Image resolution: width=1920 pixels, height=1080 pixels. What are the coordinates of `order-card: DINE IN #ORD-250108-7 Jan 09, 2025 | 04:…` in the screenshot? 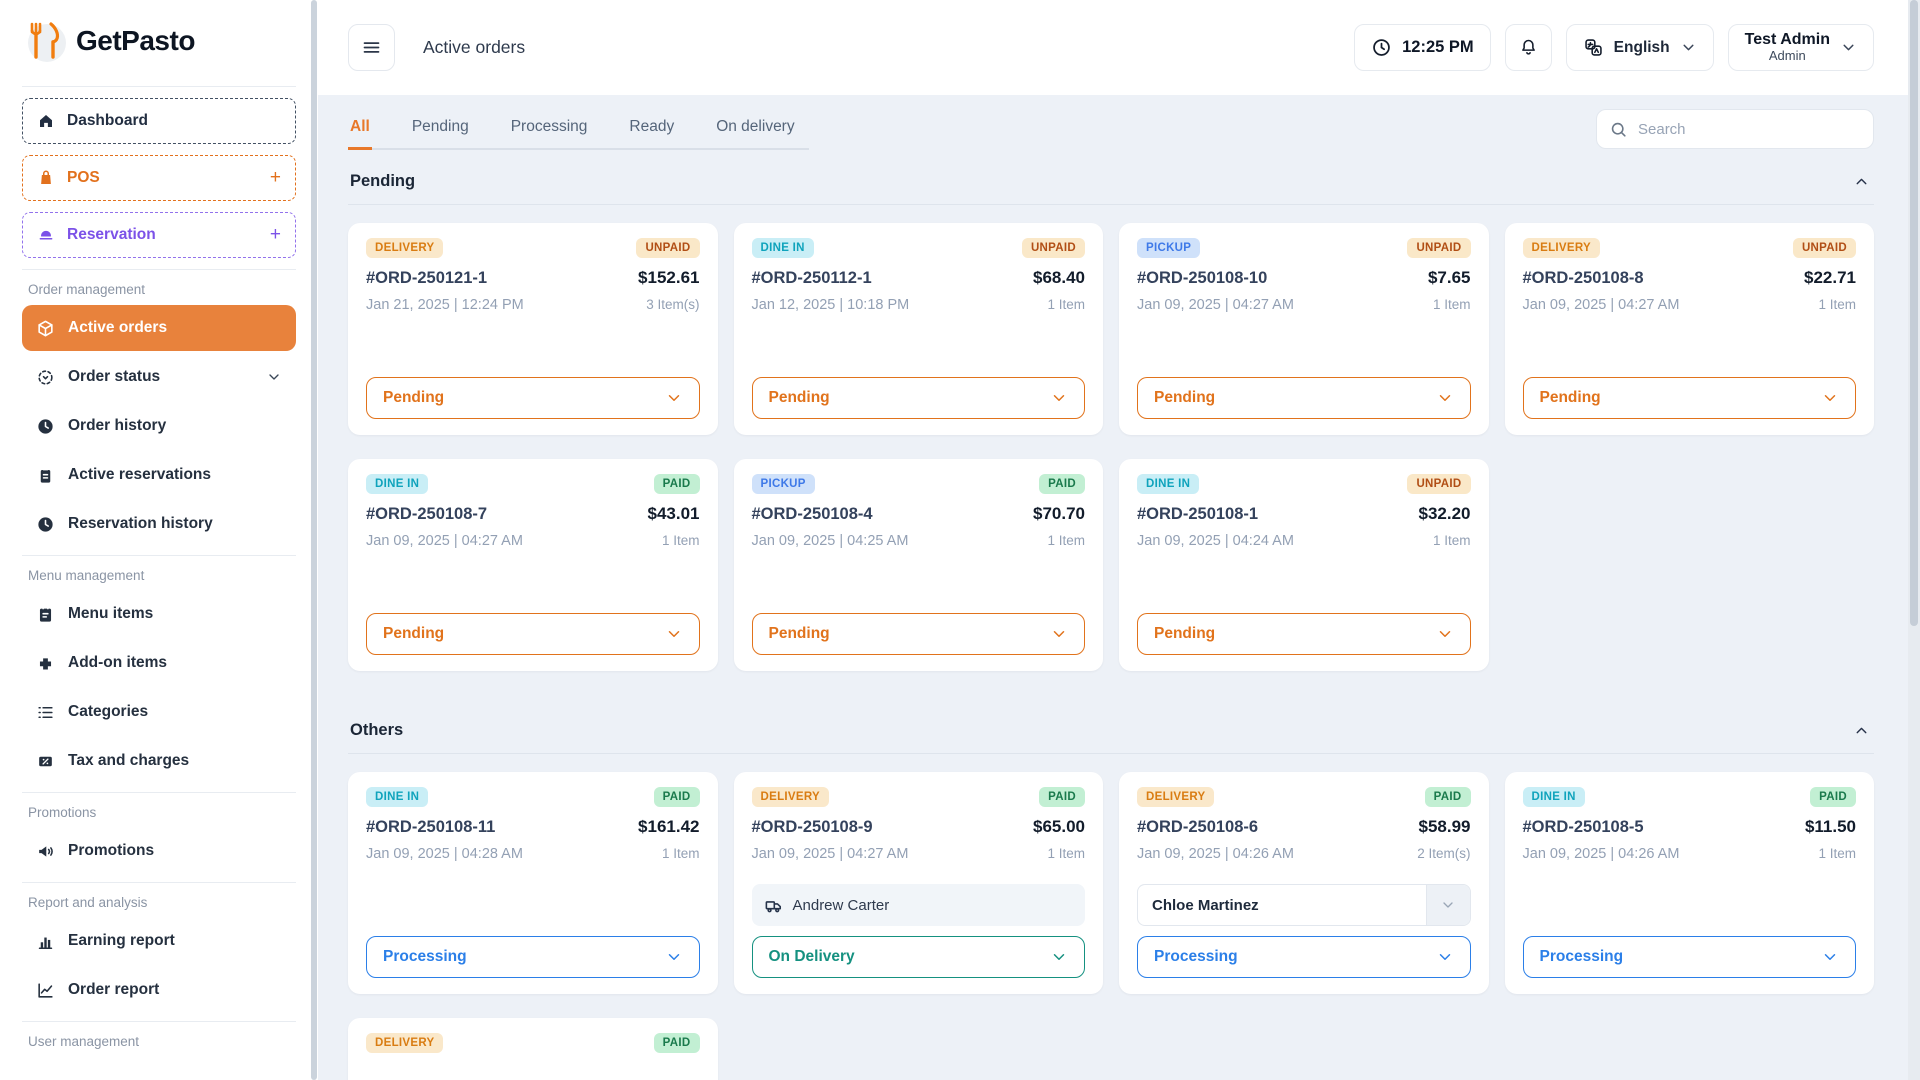 It's located at (533, 565).